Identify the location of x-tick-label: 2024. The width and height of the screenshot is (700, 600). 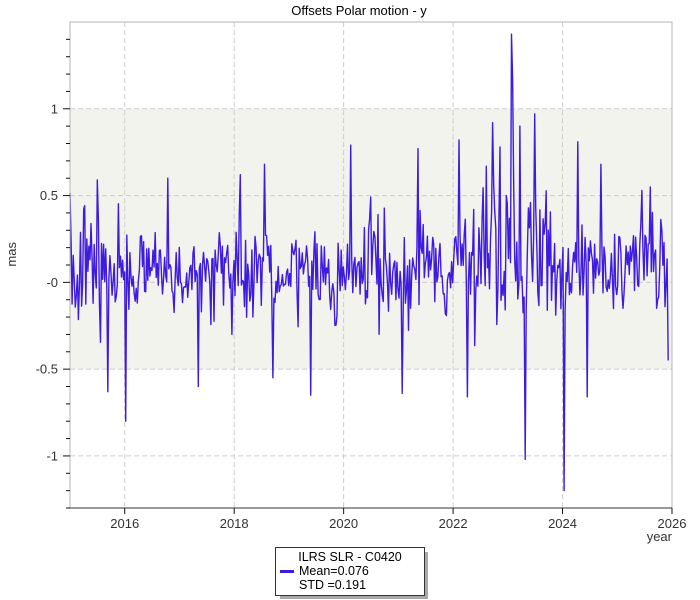
(562, 523).